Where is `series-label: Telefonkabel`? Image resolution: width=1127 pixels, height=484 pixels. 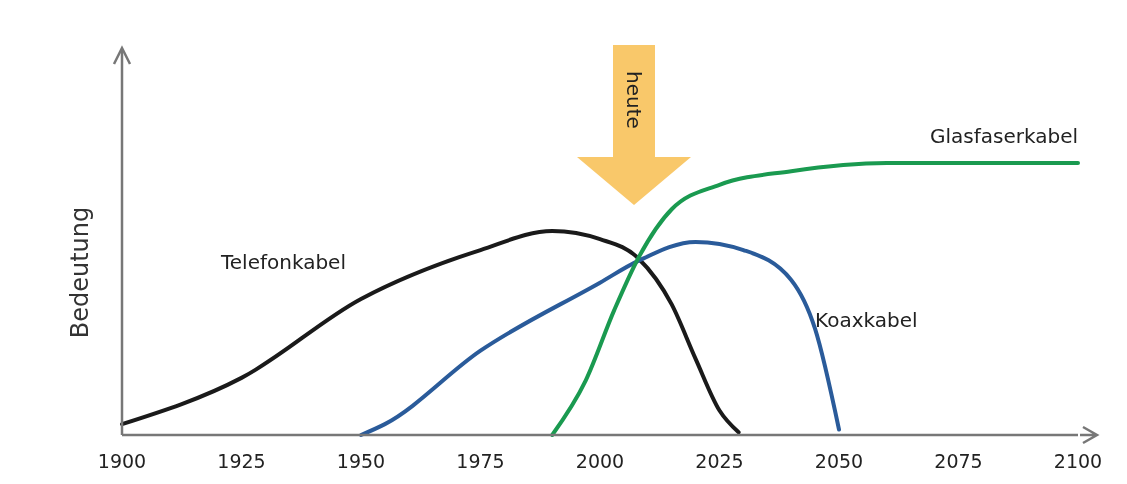
series-label: Telefonkabel is located at coordinates (283, 262).